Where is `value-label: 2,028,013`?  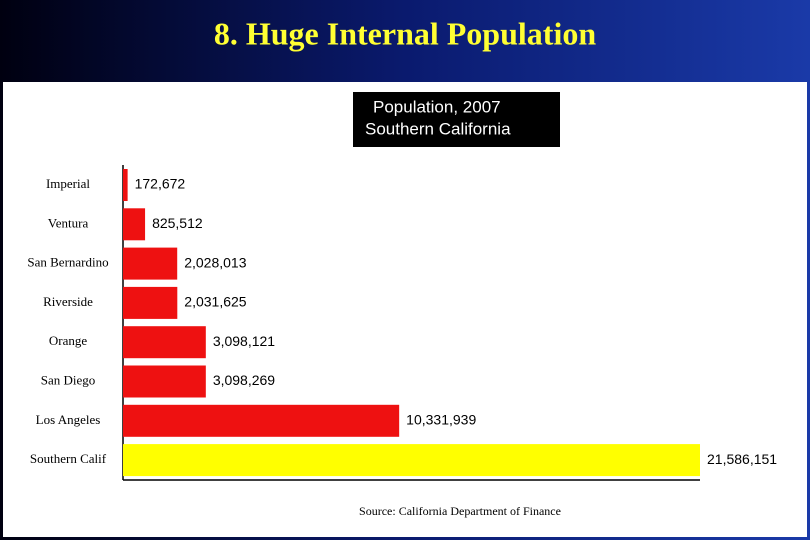 value-label: 2,028,013 is located at coordinates (215, 262).